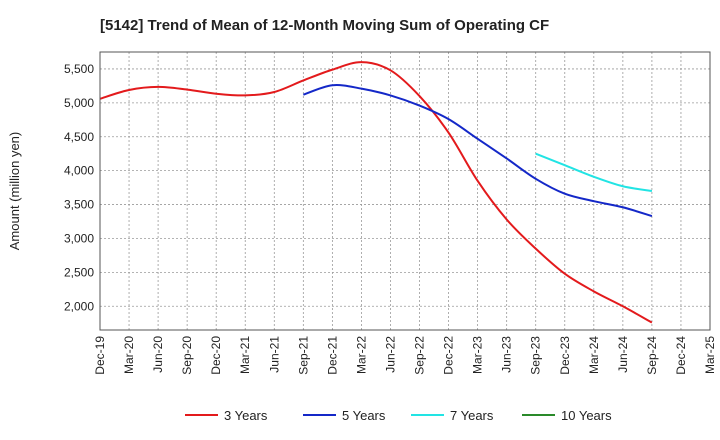  Describe the element at coordinates (398, 415) in the screenshot. I see `legend: 3 Years 5 Years 7 Years 10 Years` at that location.